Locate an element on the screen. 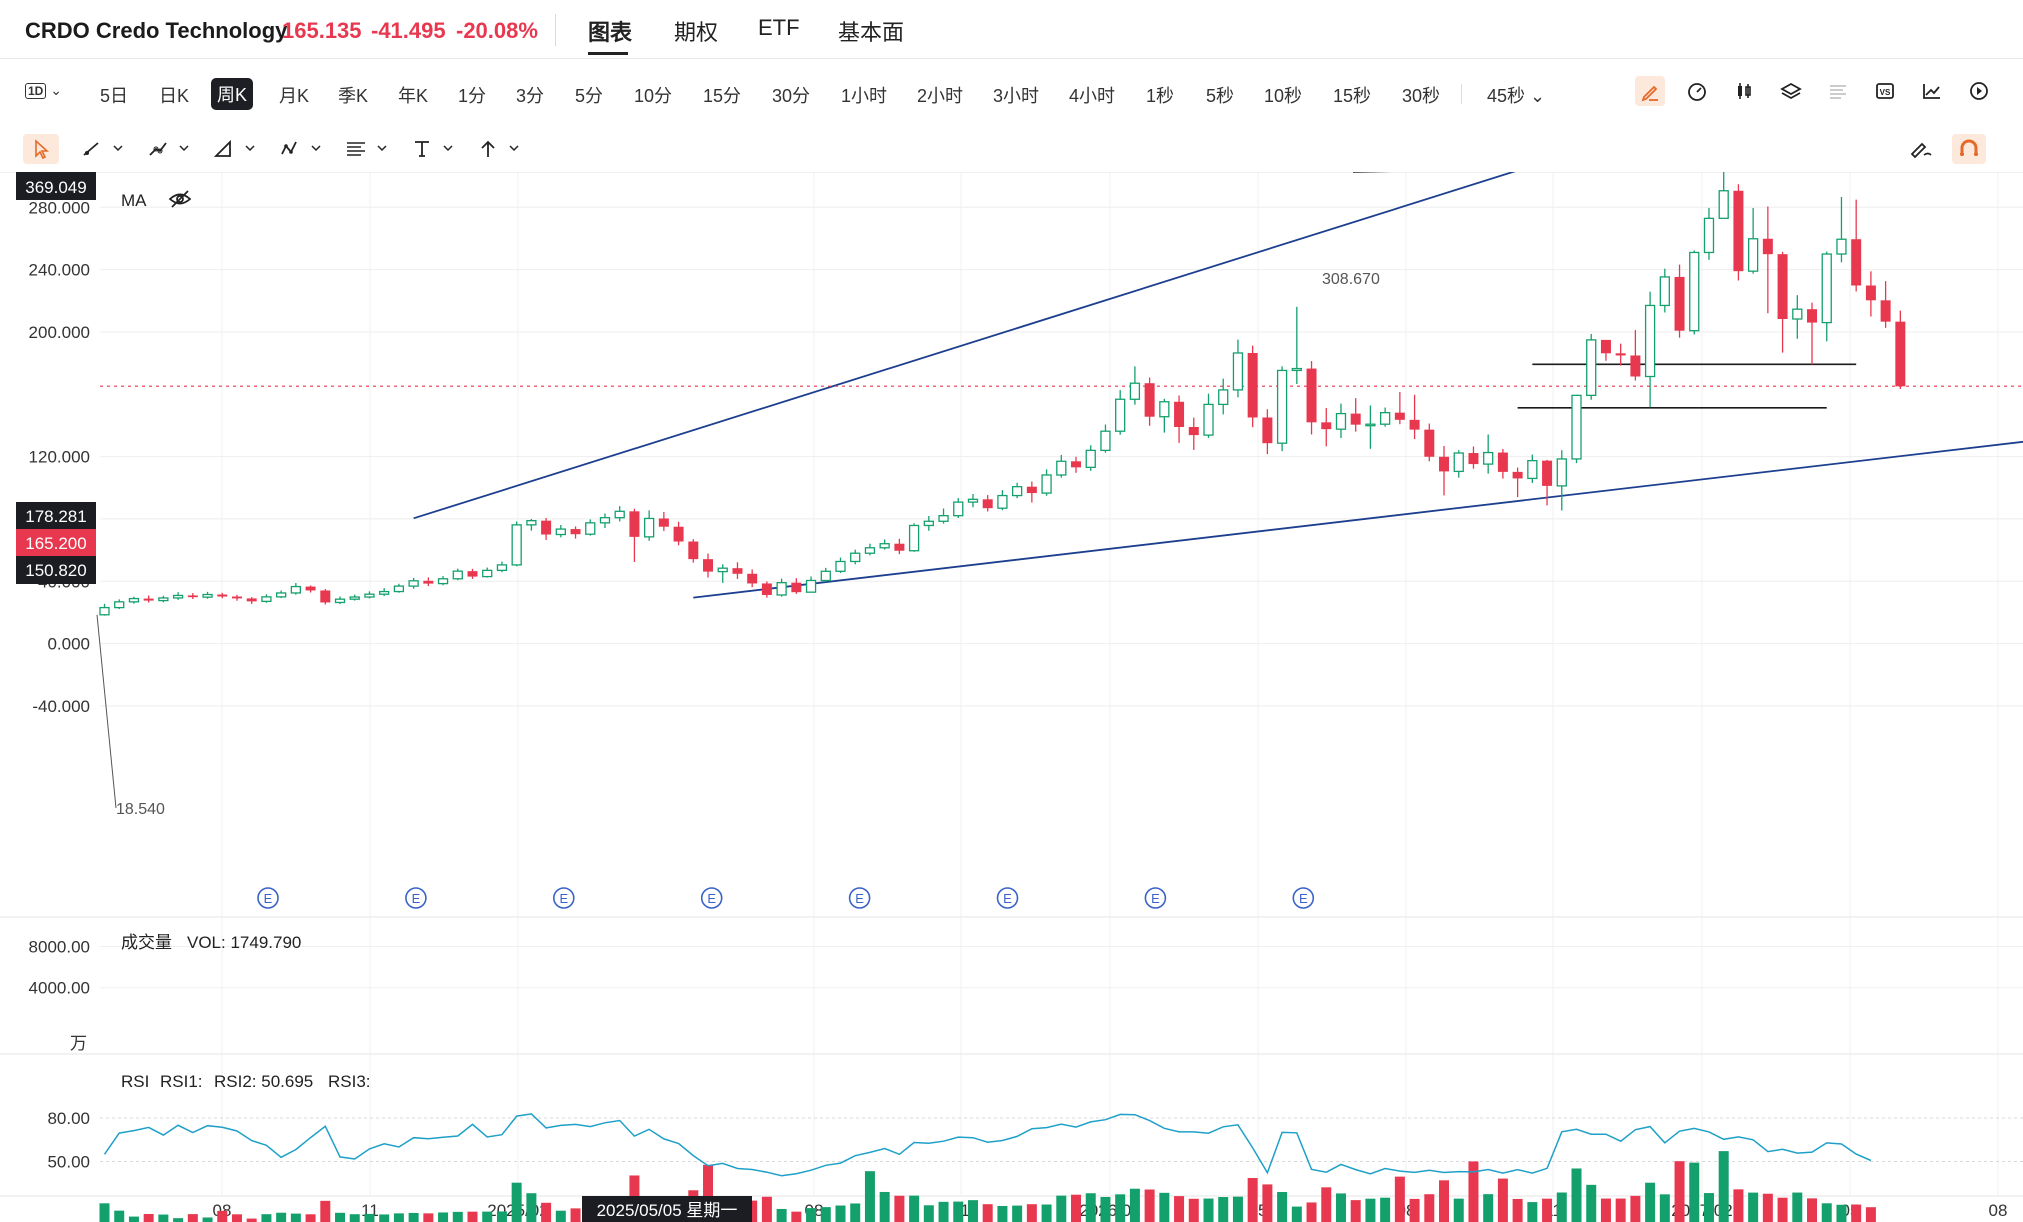 This screenshot has height=1222, width=2023. period-30min: 30分 is located at coordinates (791, 96).